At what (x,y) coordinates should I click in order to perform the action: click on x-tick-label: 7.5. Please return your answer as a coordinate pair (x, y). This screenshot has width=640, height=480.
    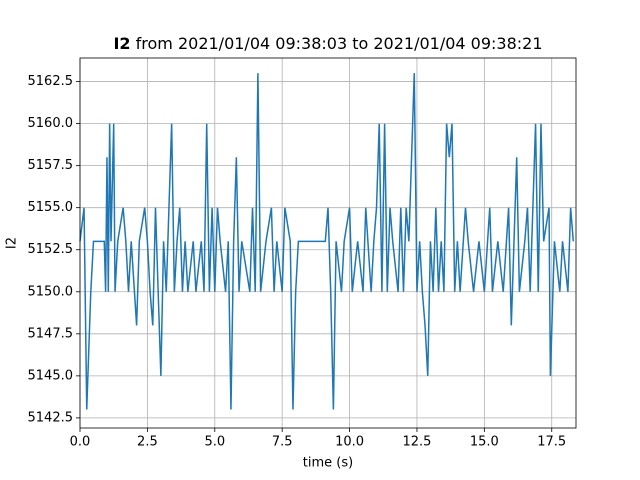
    Looking at the image, I should click on (282, 442).